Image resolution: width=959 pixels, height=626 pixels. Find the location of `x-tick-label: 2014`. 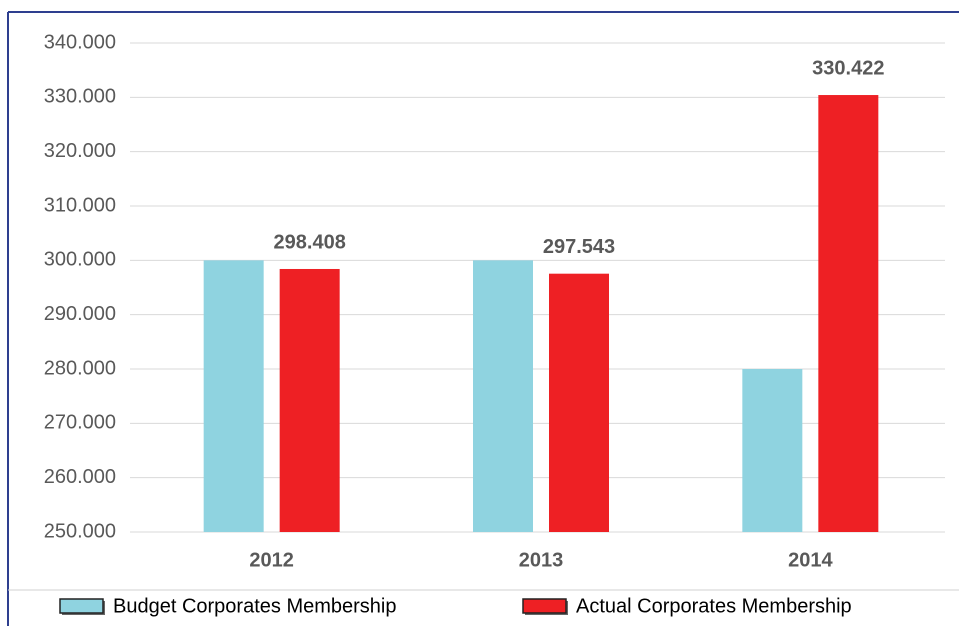

x-tick-label: 2014 is located at coordinates (810, 560).